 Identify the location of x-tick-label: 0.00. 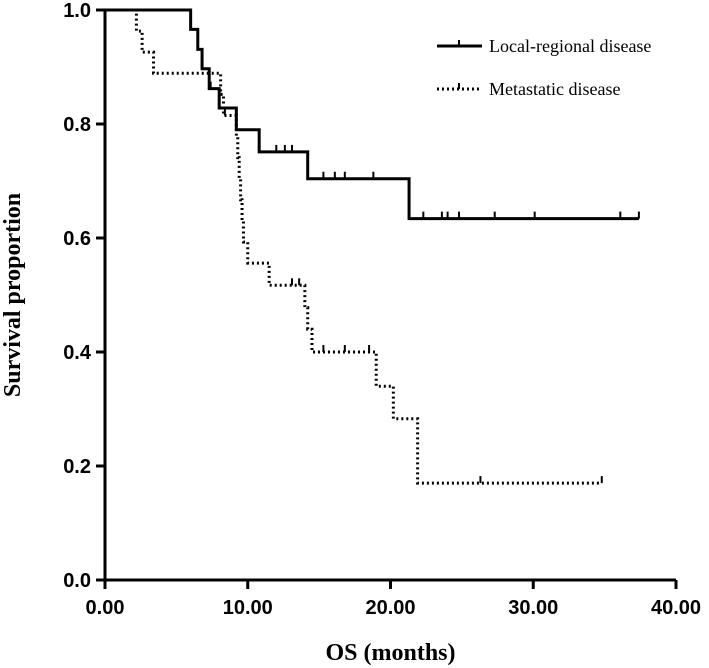
(105, 608).